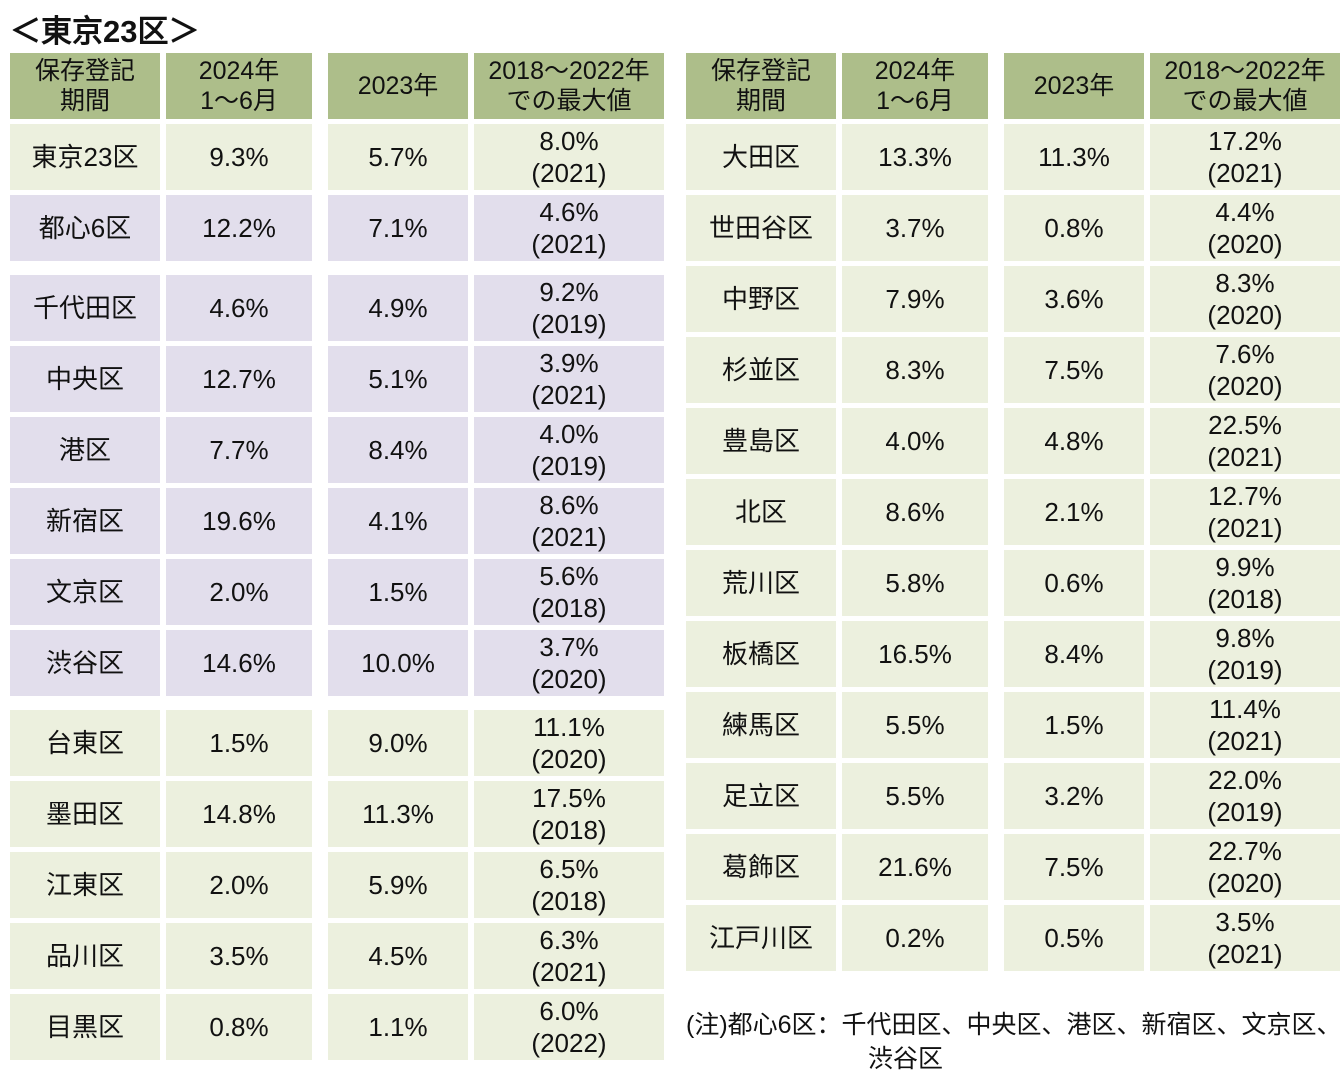  I want to click on value-2023-cell: 4.5%, so click(398, 956).